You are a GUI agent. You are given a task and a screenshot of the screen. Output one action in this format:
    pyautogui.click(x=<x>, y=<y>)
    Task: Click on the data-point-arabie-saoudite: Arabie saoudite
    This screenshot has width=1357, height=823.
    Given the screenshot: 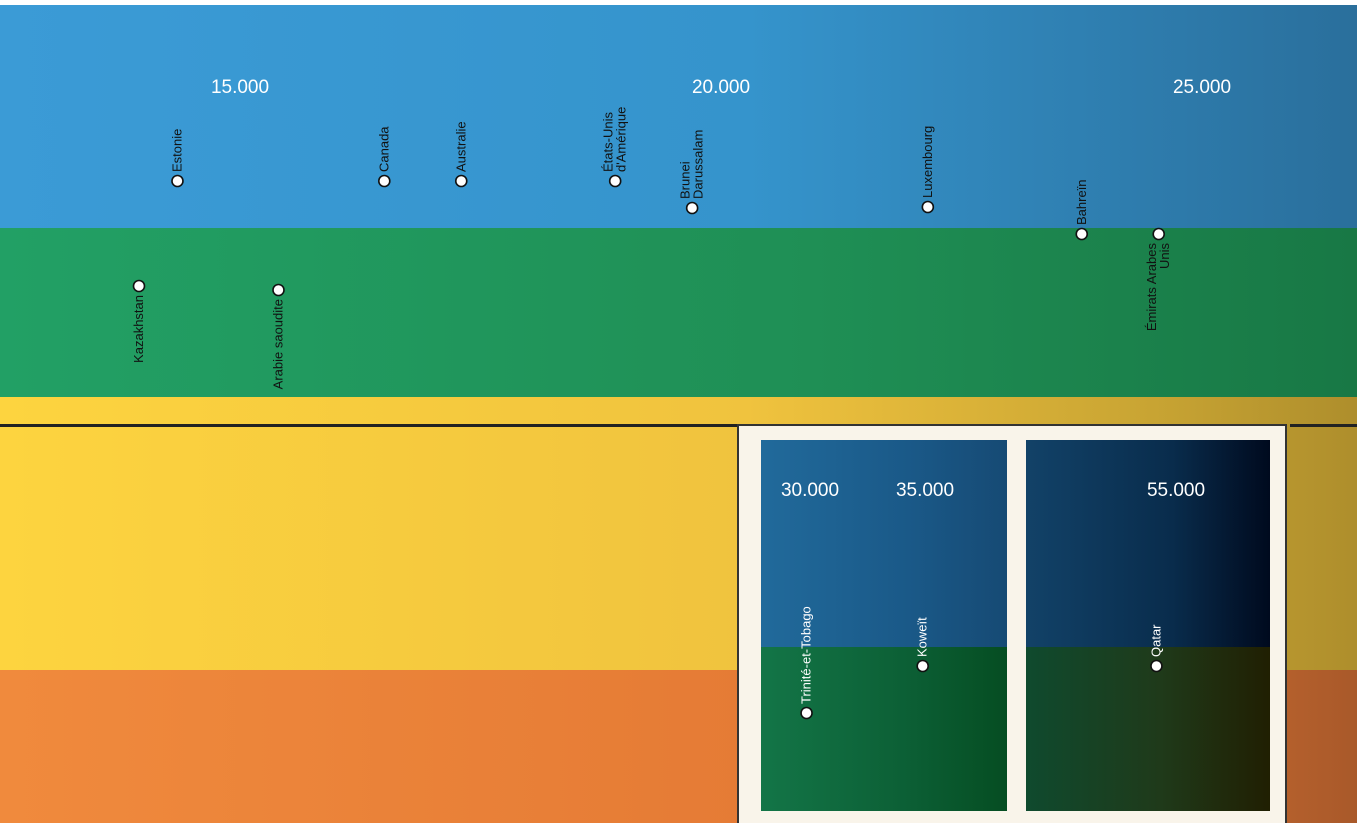 What is the action you would take?
    pyautogui.click(x=277, y=336)
    